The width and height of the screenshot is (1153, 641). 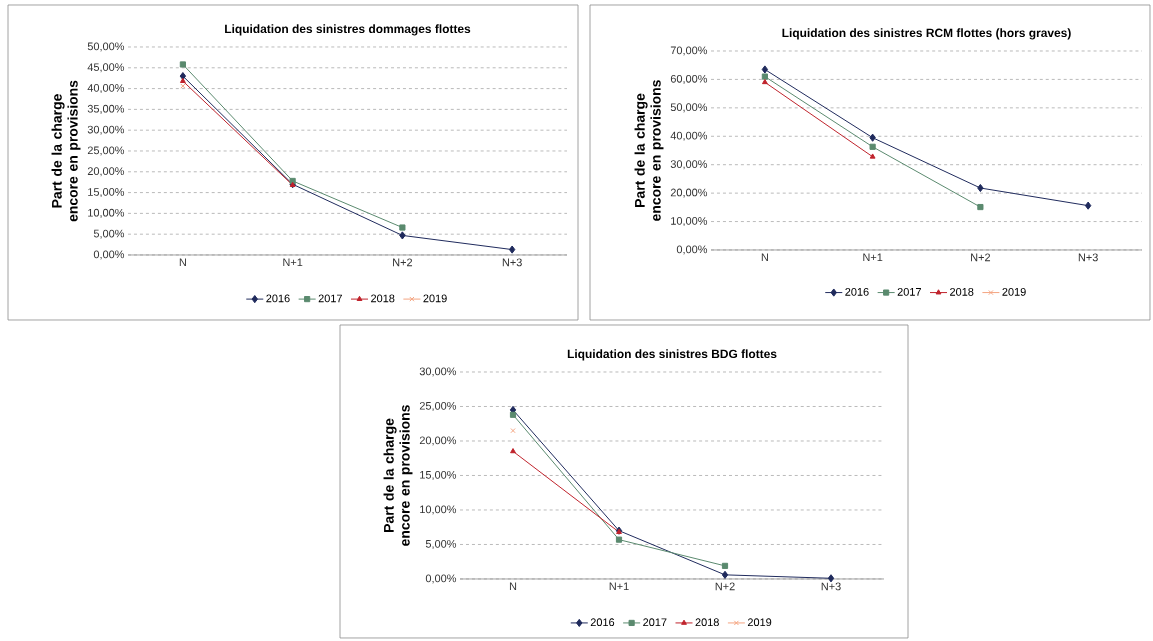 What do you see at coordinates (106, 109) in the screenshot?
I see `y-tick-label: 35,00%` at bounding box center [106, 109].